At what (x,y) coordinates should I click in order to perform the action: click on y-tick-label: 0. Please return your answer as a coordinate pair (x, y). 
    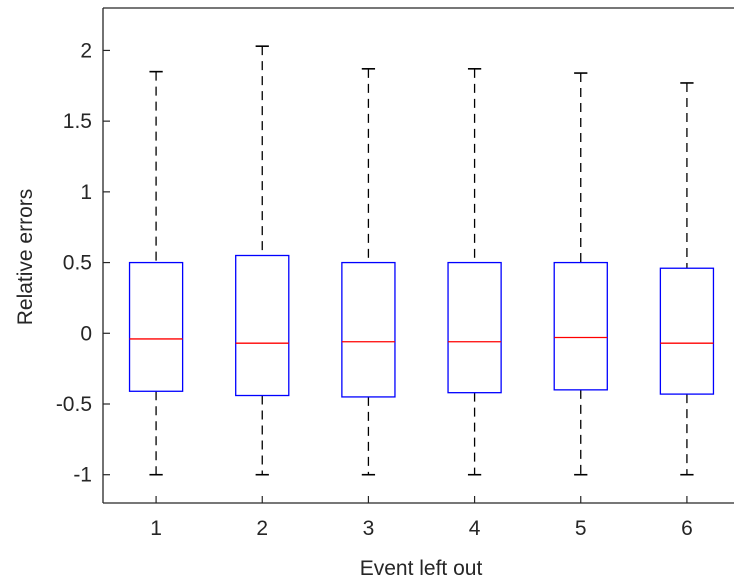
    Looking at the image, I should click on (86, 333).